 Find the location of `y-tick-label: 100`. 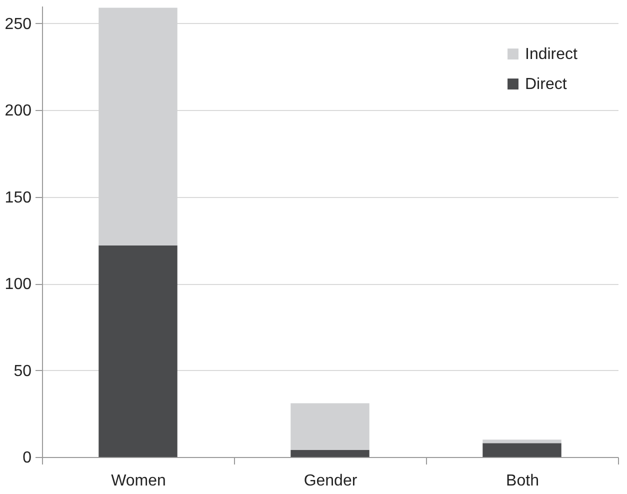

y-tick-label: 100 is located at coordinates (18, 285).